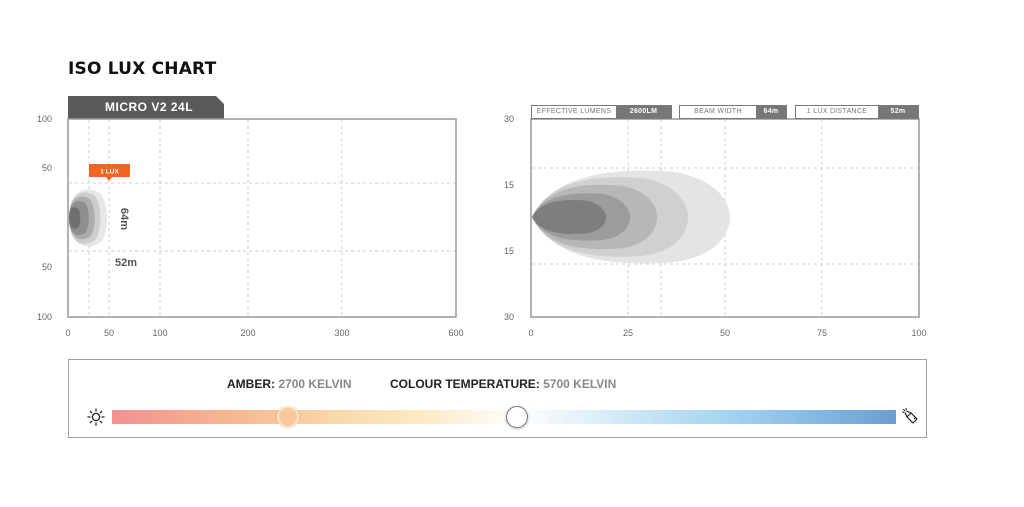 The height and width of the screenshot is (507, 1024). What do you see at coordinates (465, 384) in the screenshot?
I see `colour-temperature-label: COLOUR TEMPERATURE:` at bounding box center [465, 384].